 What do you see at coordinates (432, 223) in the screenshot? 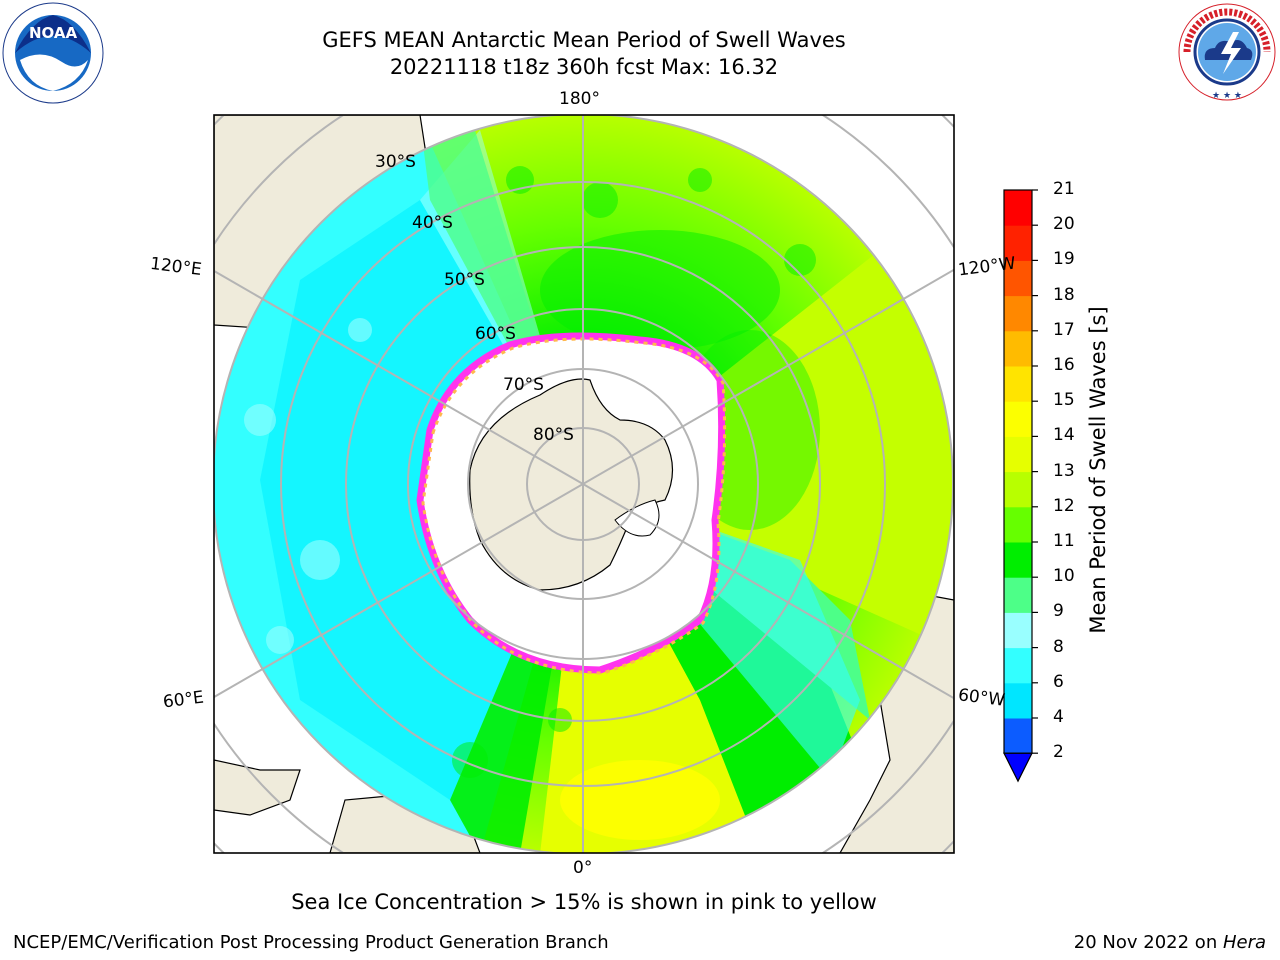
I see `lat-label-40s: 40°S` at bounding box center [432, 223].